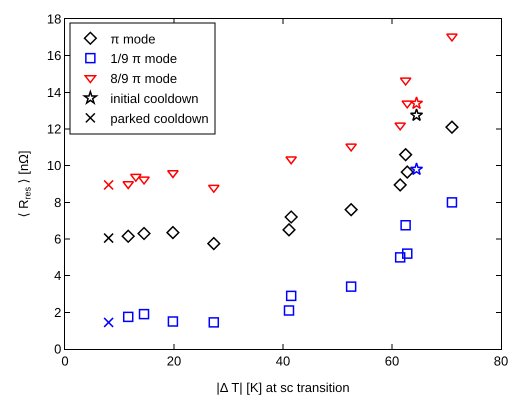 This screenshot has height=405, width=520. I want to click on y-tick-label: 2, so click(58, 312).